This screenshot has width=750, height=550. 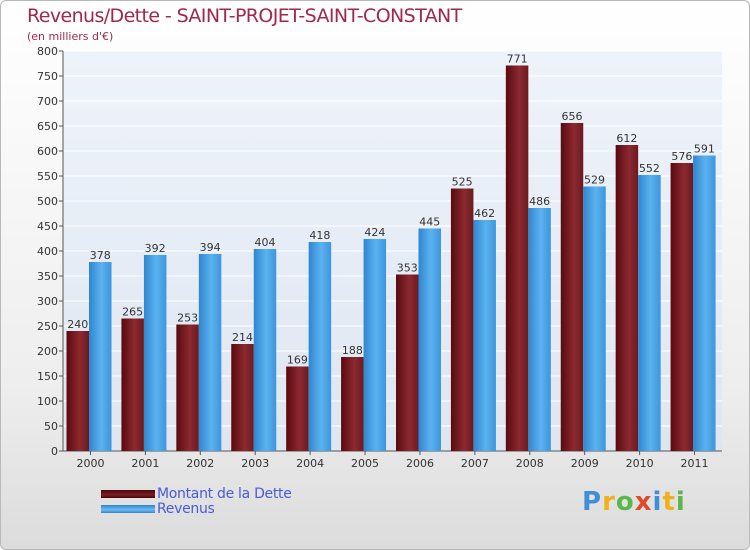 I want to click on data-label-revenus: 552, so click(x=649, y=168).